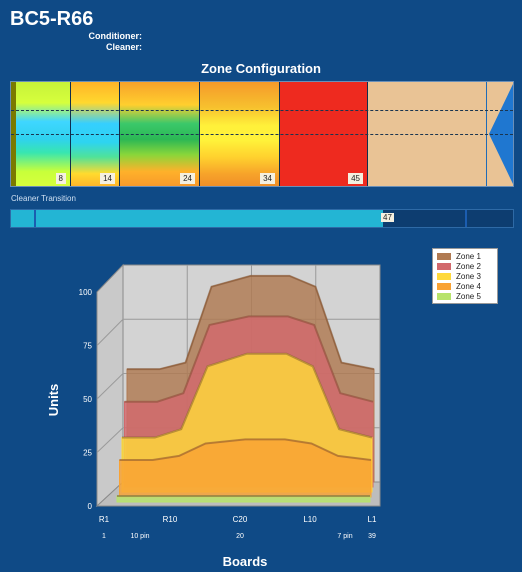 The image size is (522, 572). Describe the element at coordinates (139, 536) in the screenshot. I see `x-sub-tick-label: 10 pin` at that location.